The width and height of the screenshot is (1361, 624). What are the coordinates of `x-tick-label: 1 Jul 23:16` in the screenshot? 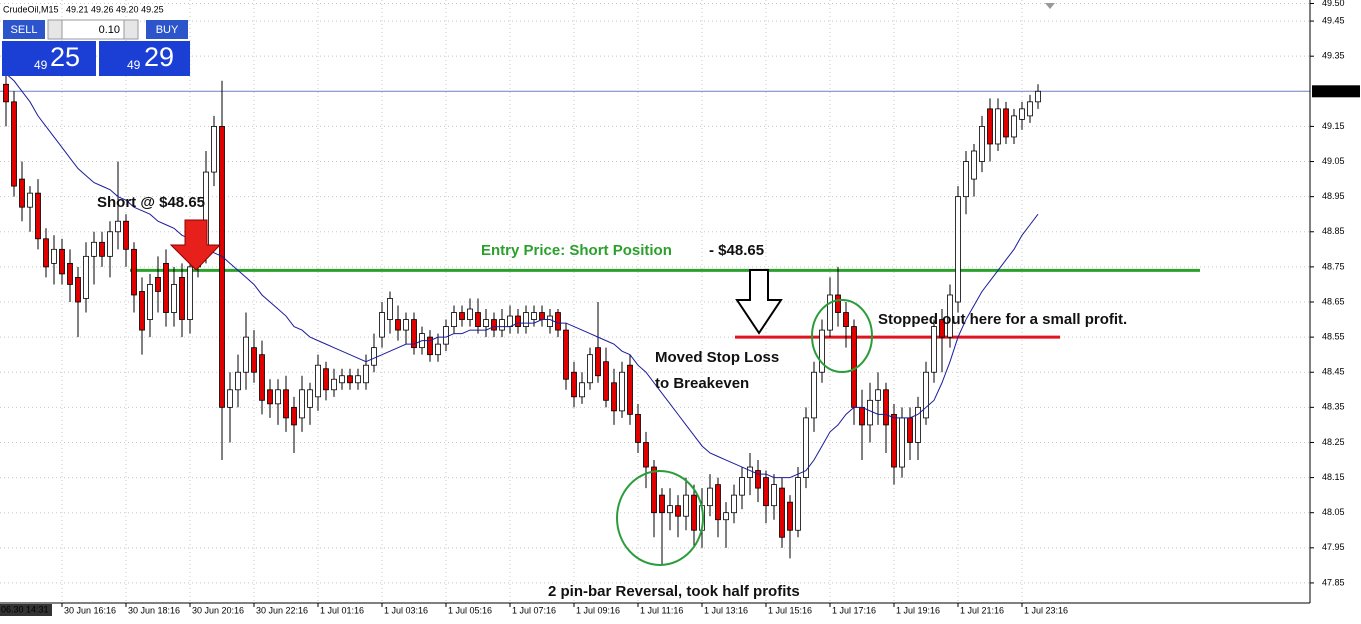 It's located at (1046, 610).